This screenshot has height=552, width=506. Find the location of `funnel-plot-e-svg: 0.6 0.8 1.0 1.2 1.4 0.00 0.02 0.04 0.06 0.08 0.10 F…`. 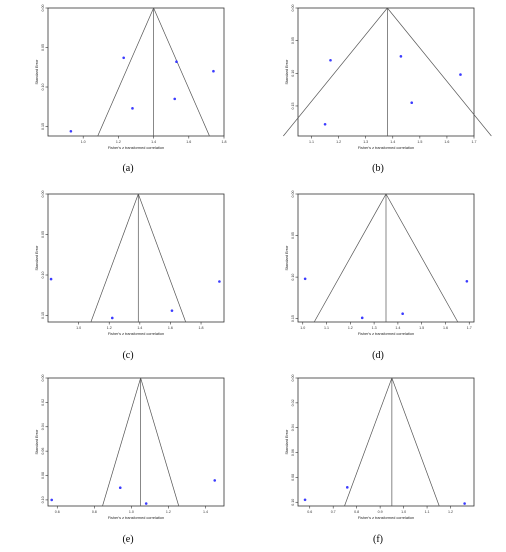

funnel-plot-e-svg: 0.6 0.8 1.0 1.2 1.4 0.00 0.02 0.04 0.06 0.08 0.10 F… is located at coordinates (130, 447).